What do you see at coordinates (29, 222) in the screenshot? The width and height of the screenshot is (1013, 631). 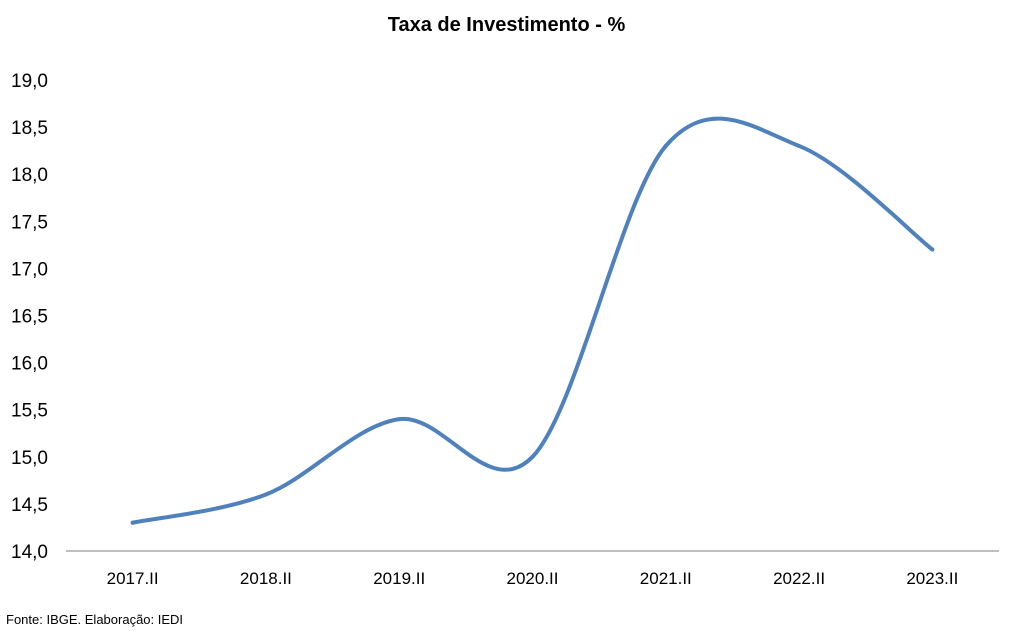 I see `y-tick-label: 17,5` at bounding box center [29, 222].